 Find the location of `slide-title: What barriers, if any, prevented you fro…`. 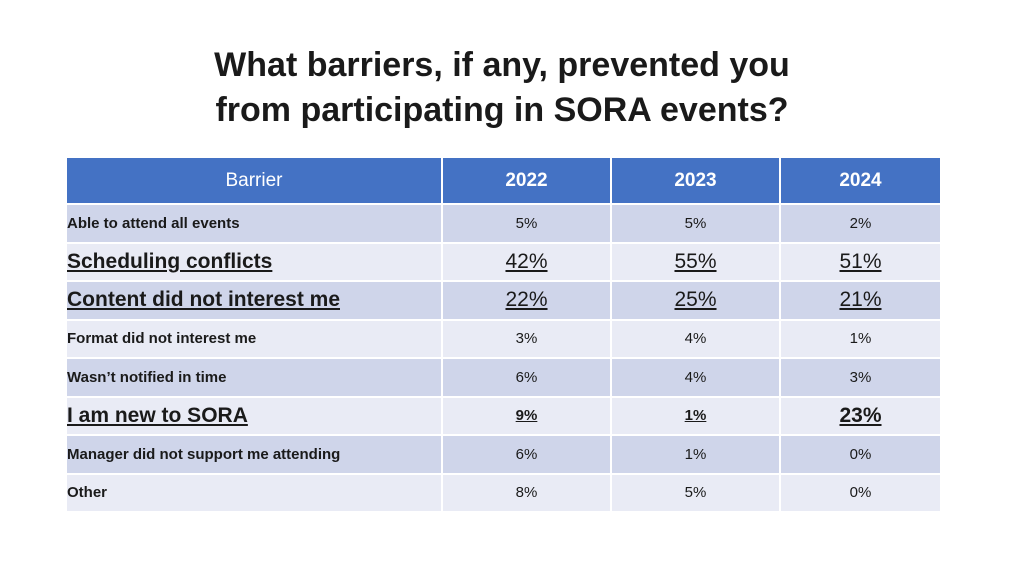

slide-title: What barriers, if any, prevented you fro… is located at coordinates (502, 88).